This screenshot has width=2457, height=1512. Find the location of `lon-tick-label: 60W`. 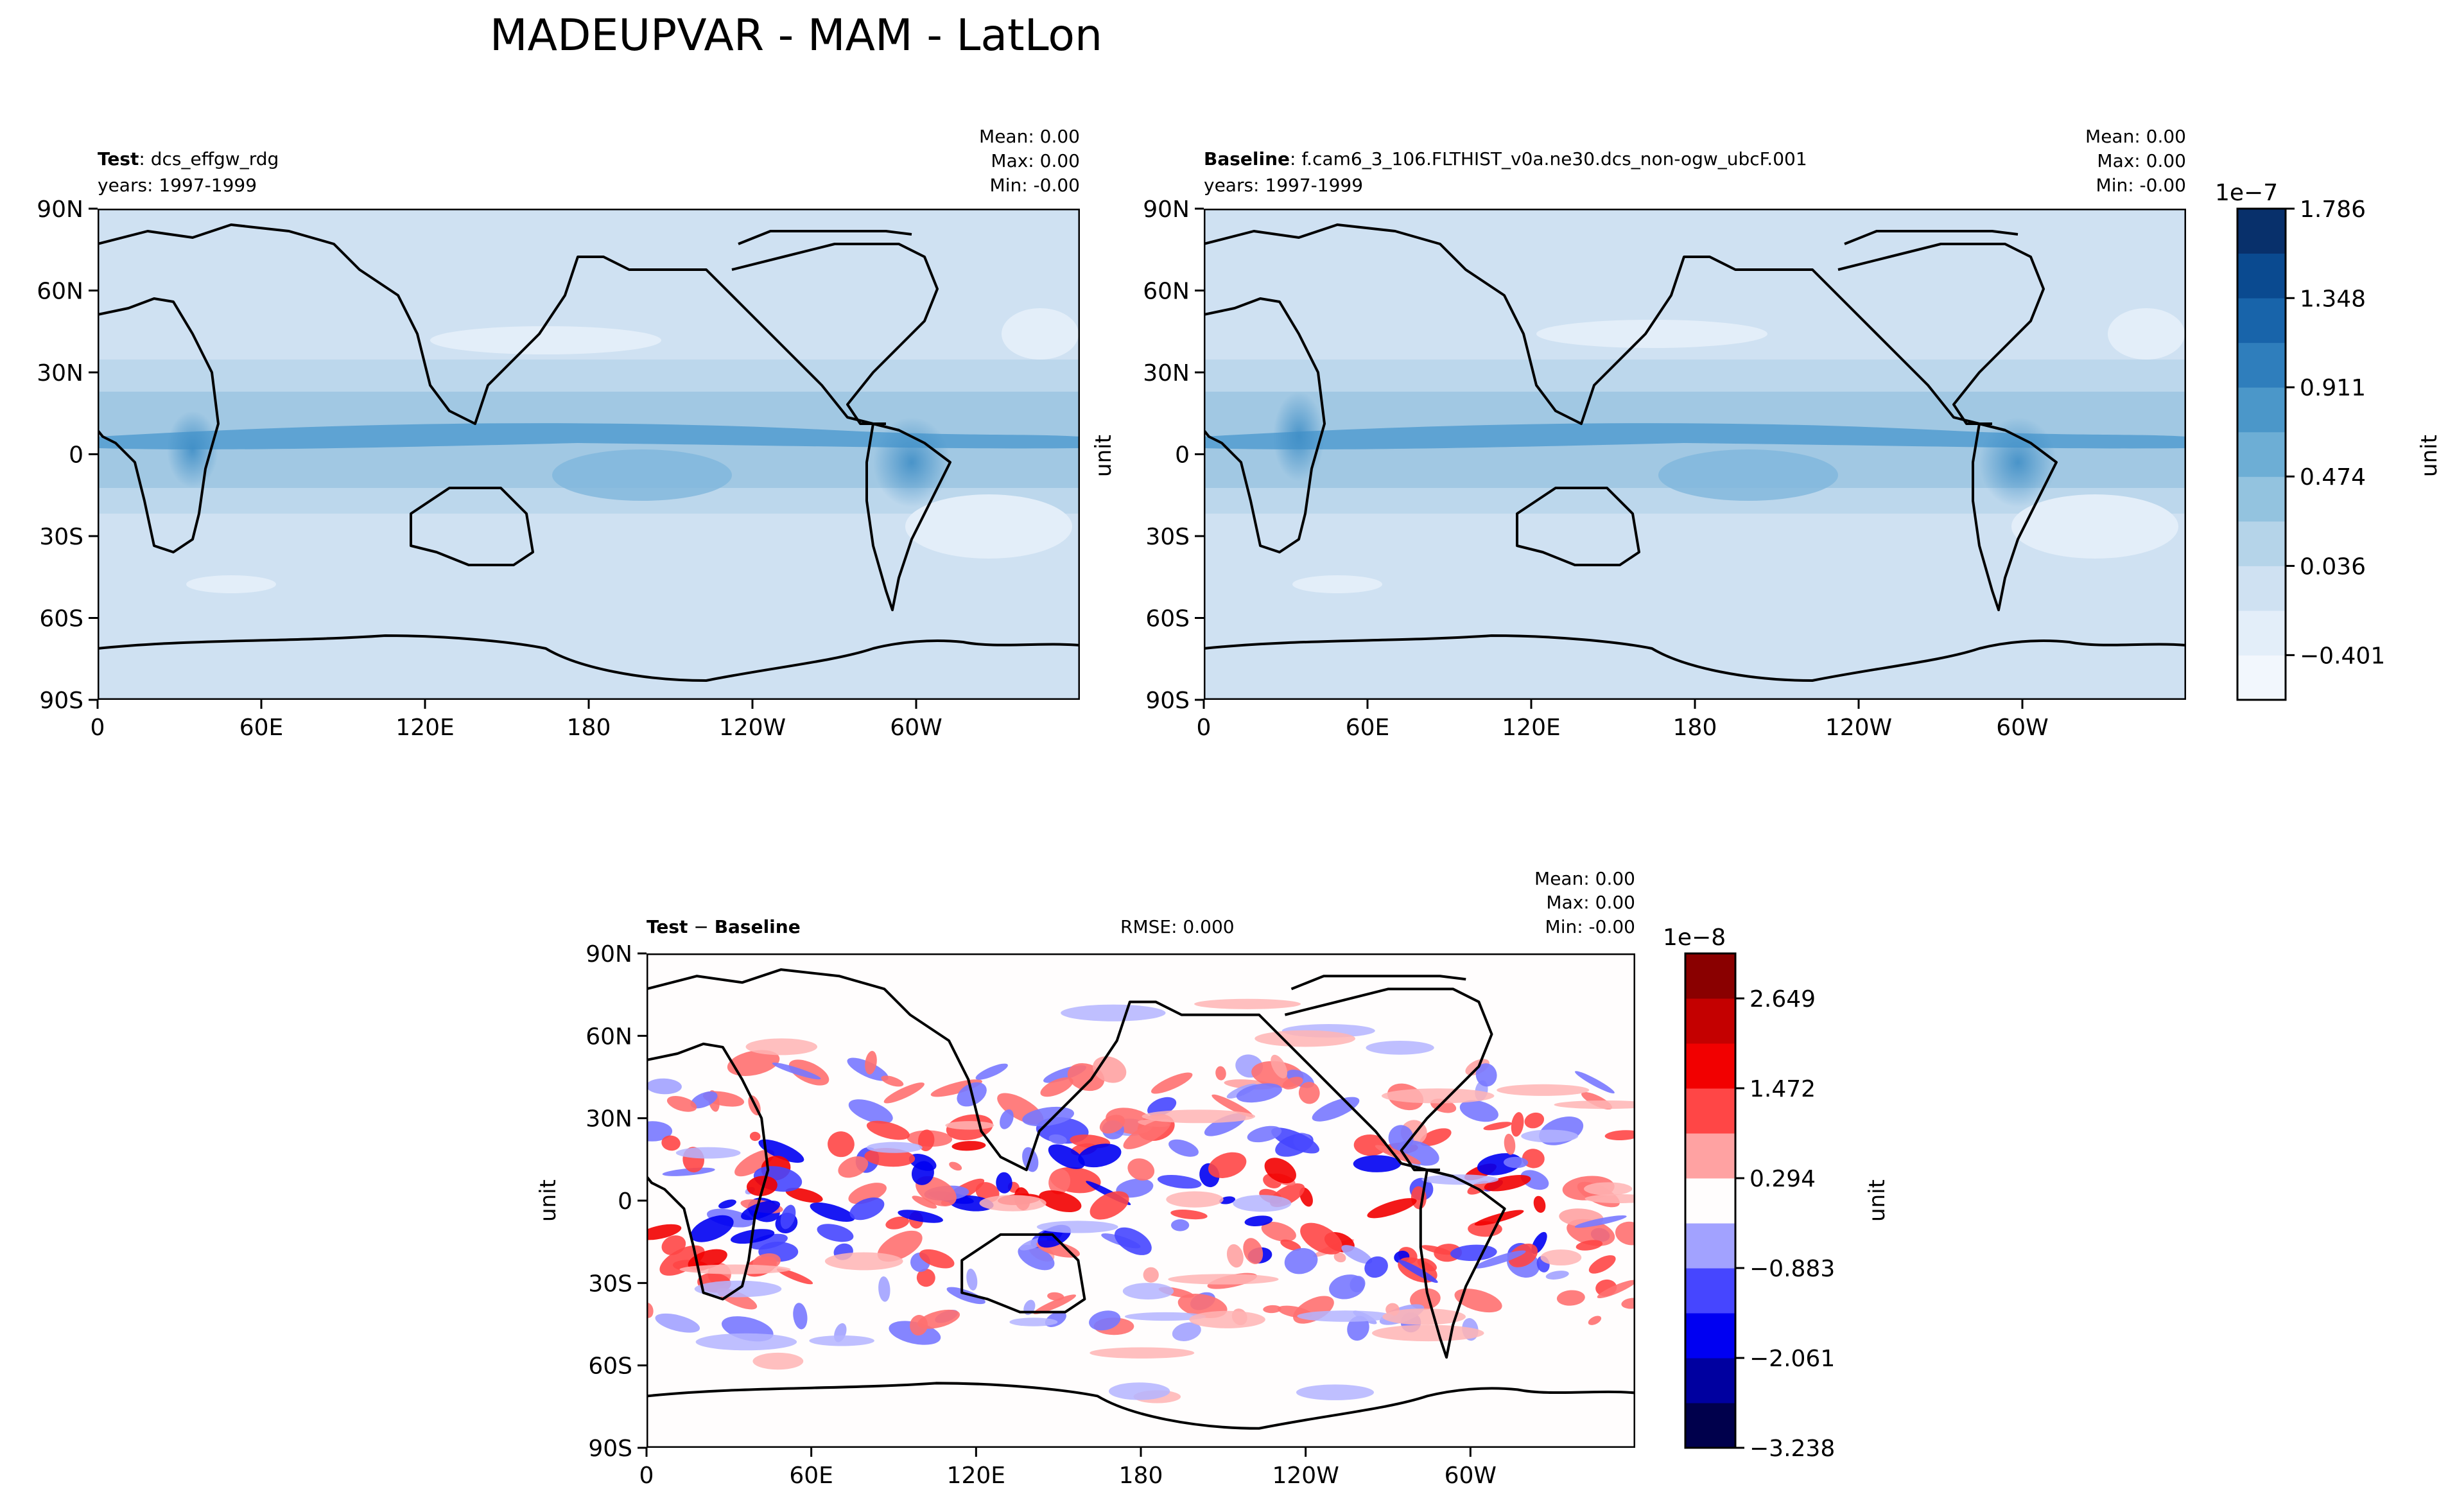

lon-tick-label: 60W is located at coordinates (2022, 728).